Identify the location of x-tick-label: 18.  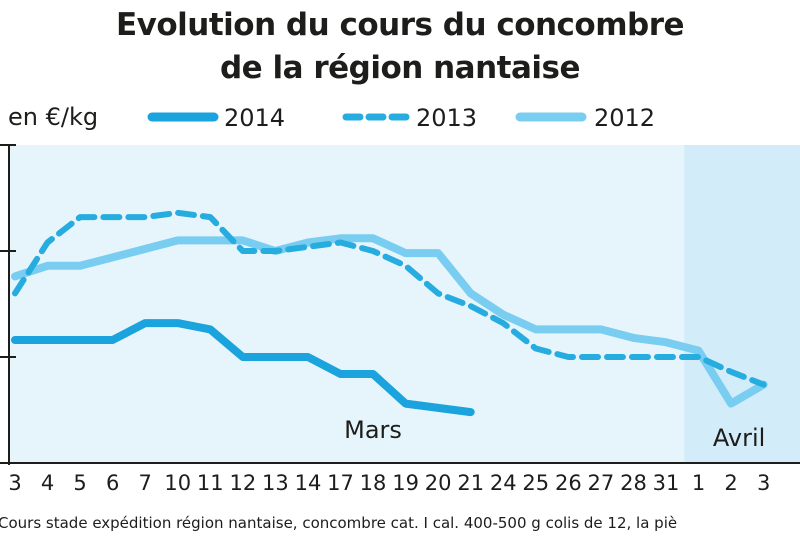
(373, 483).